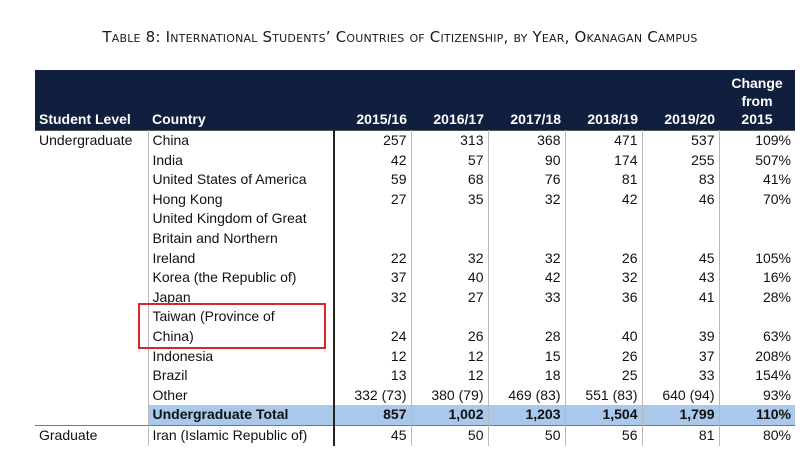 This screenshot has height=450, width=800. Describe the element at coordinates (449, 100) in the screenshot. I see `header-year: 2016/17` at that location.